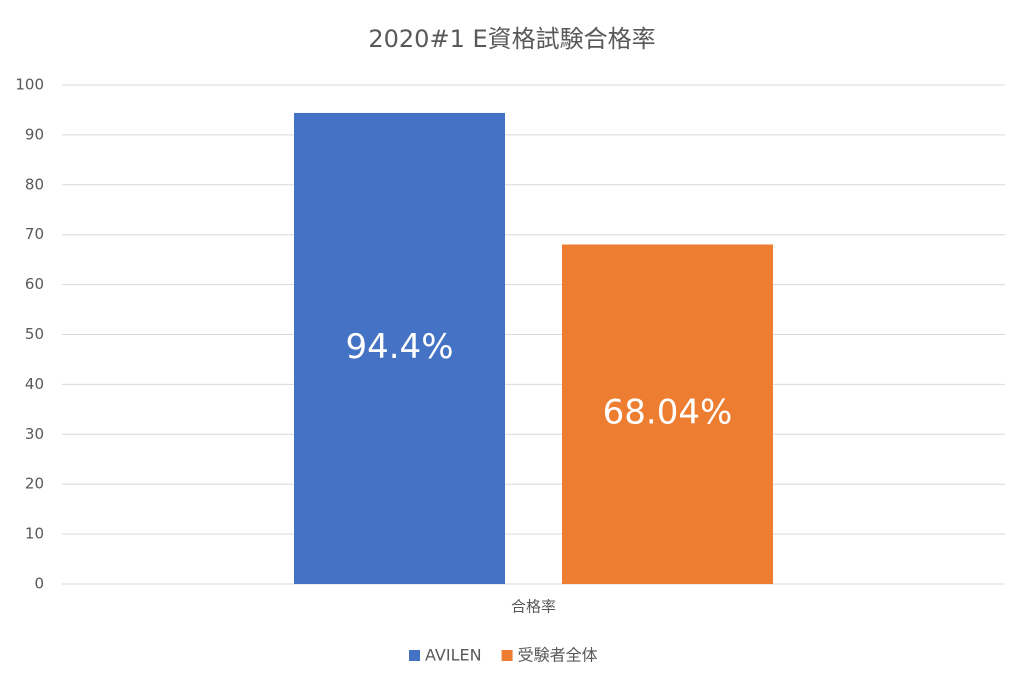  What do you see at coordinates (511, 39) in the screenshot?
I see `chart-title: 2020#1 E資格試験合格率` at bounding box center [511, 39].